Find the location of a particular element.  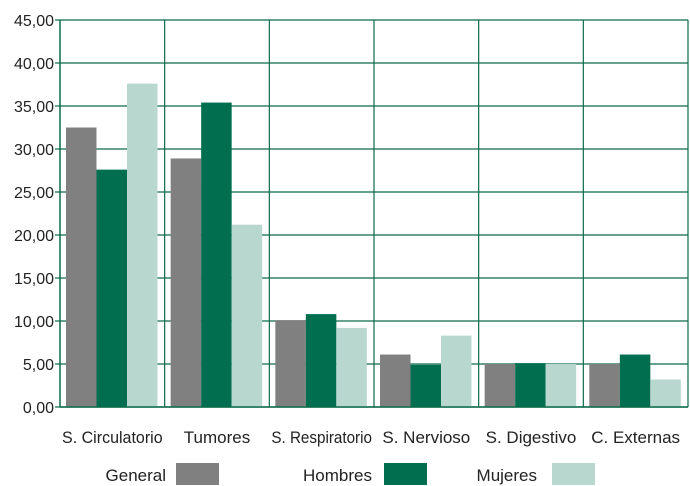

legend-label-general: General is located at coordinates (136, 475).